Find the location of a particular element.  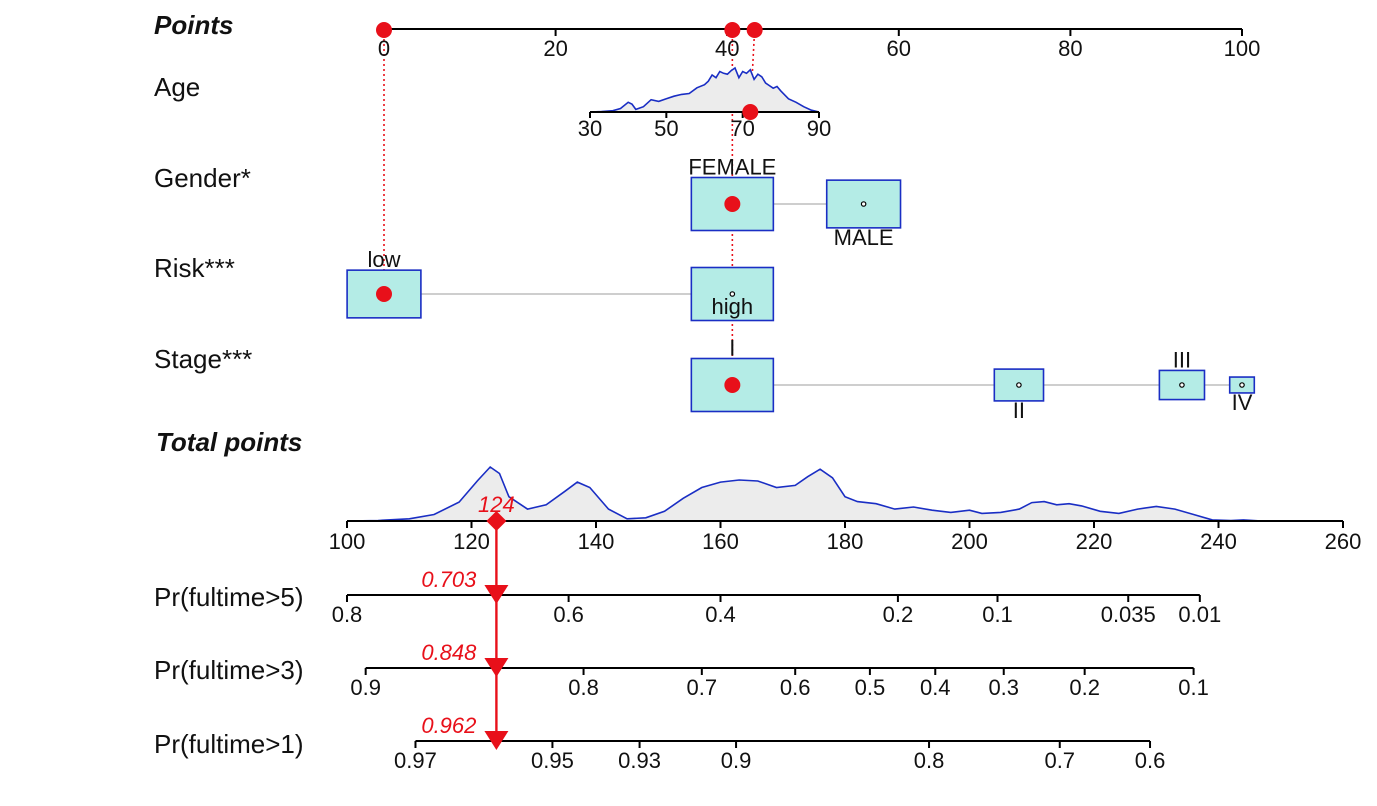

observed-age-dotted-line is located at coordinates (752, 70).